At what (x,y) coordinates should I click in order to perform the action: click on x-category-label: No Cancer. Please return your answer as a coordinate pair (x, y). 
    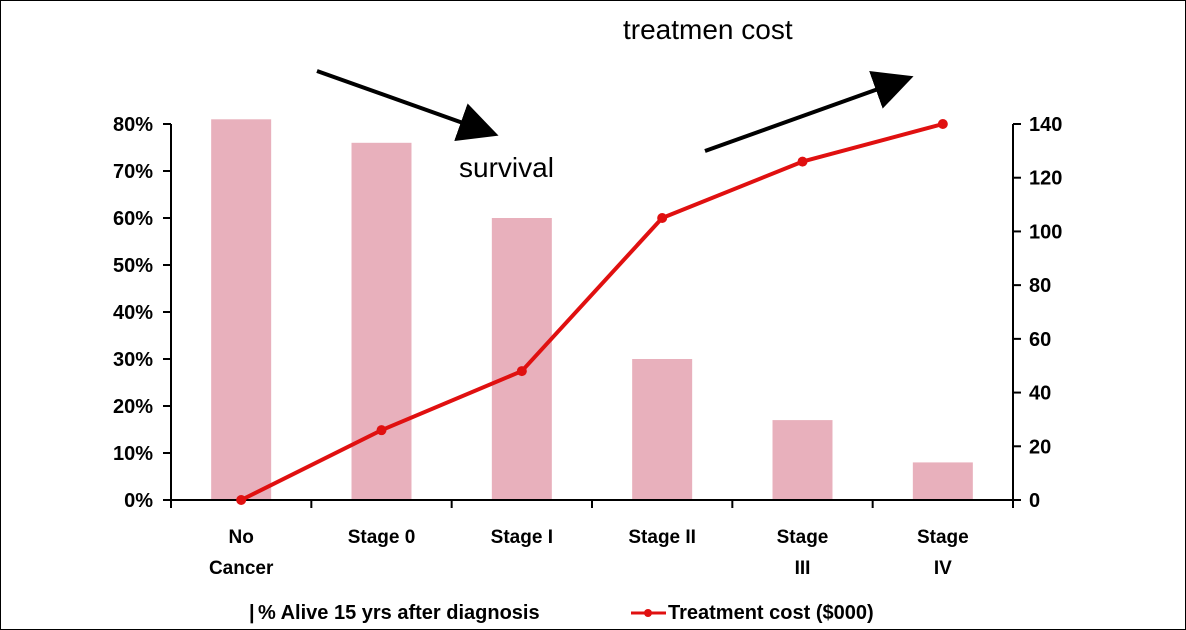
    Looking at the image, I should click on (241, 553).